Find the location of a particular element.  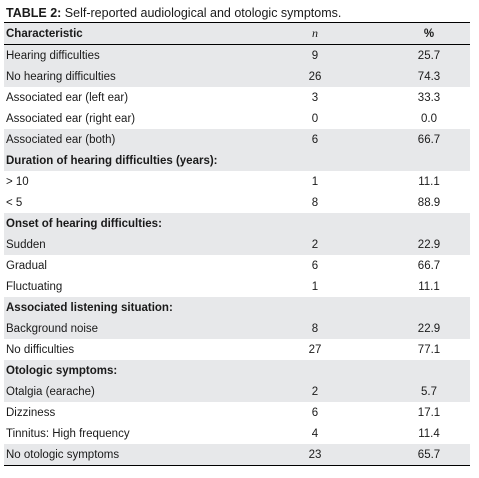

table-row: No hearing difficulties 26 74.3 is located at coordinates (237, 76).